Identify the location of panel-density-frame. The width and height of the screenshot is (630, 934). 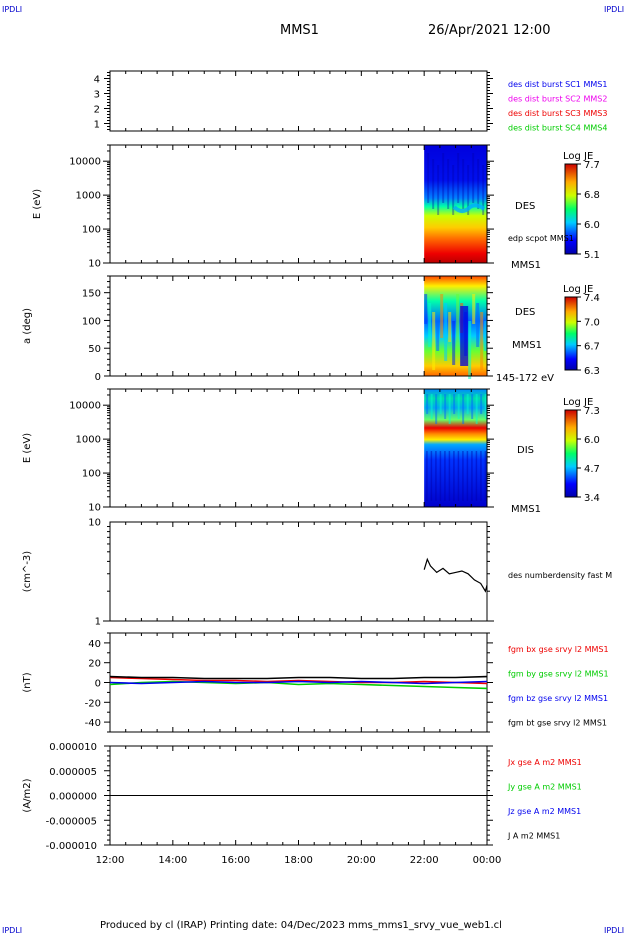
(298, 571).